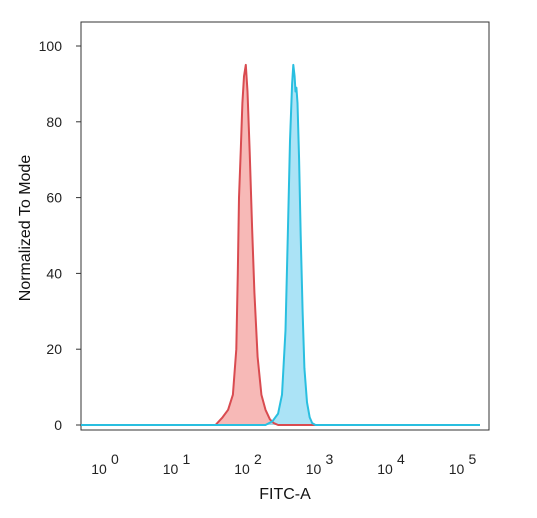  Describe the element at coordinates (25, 228) in the screenshot. I see `y-axis-title: Normalized To Mode` at that location.